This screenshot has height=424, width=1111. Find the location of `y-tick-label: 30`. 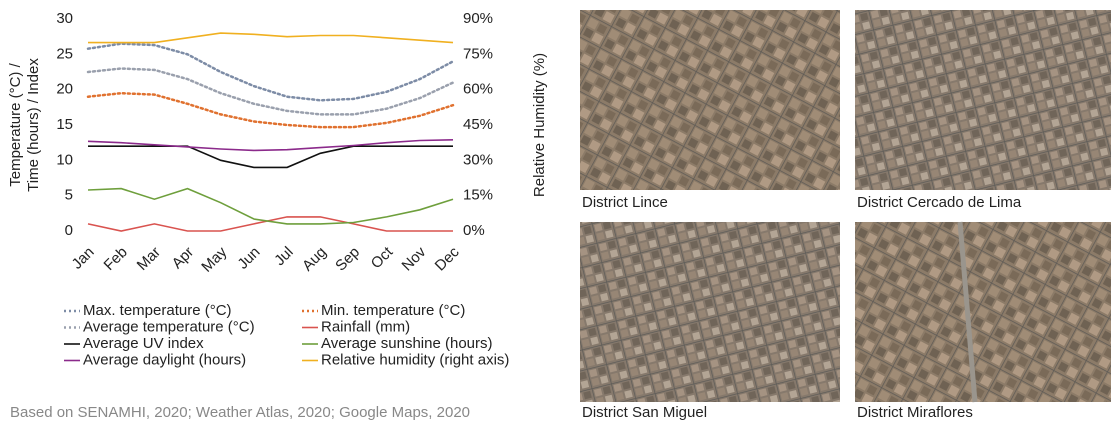

y-tick-label: 30 is located at coordinates (64, 18).